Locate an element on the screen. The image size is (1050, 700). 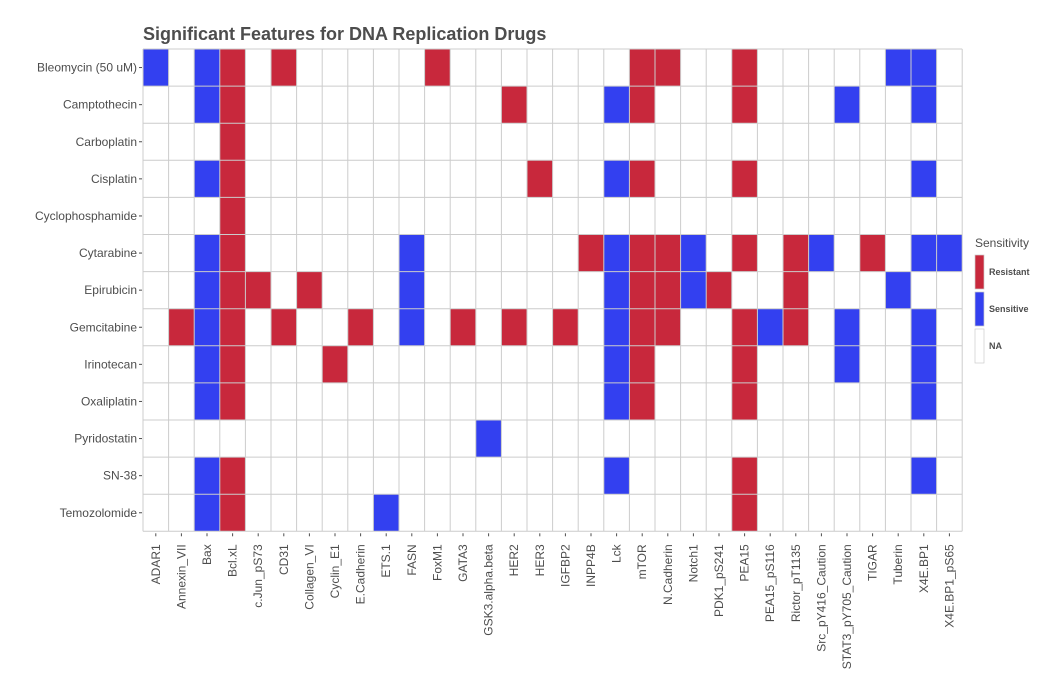
x-tick-label: Bax is located at coordinates (207, 554).